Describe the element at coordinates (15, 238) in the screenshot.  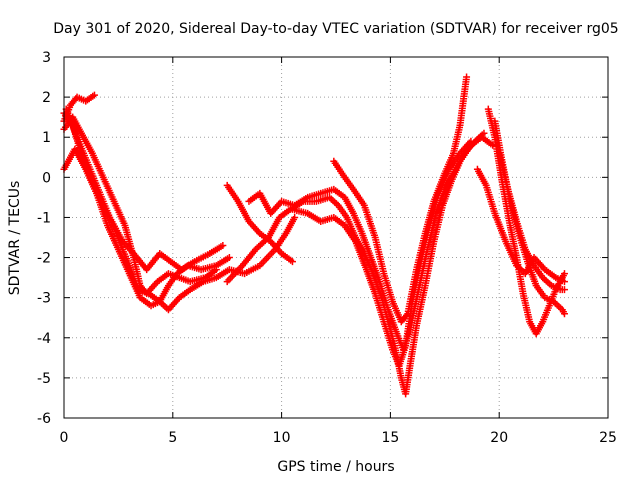
I see `y-axis-label: SDTVAR / TECUs` at that location.